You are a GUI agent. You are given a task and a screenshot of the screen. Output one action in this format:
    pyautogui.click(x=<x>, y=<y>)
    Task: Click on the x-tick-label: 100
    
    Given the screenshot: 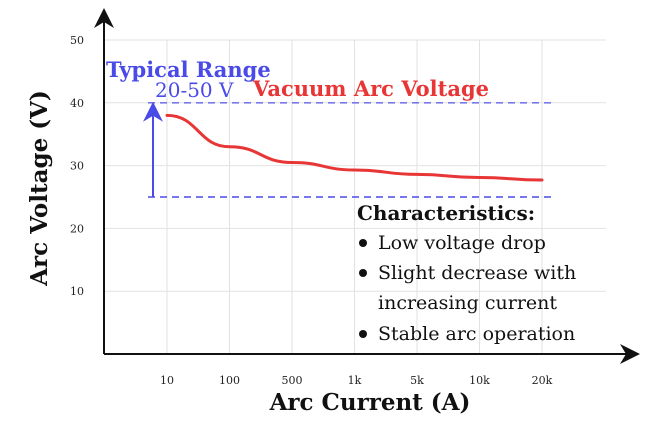 What is the action you would take?
    pyautogui.click(x=229, y=380)
    